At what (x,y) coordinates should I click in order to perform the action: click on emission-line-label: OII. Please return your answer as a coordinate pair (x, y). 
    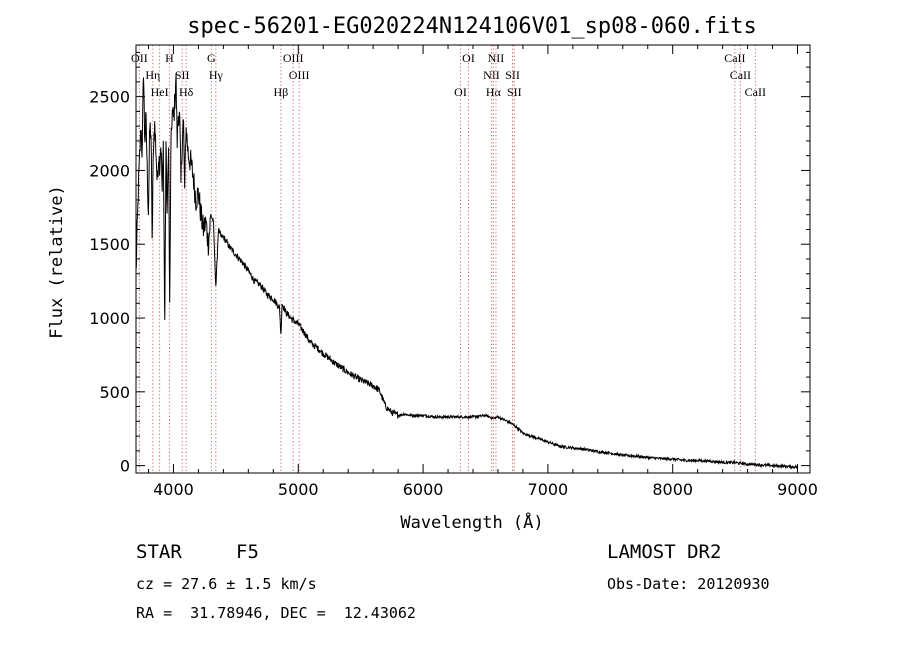
    Looking at the image, I should click on (139, 58).